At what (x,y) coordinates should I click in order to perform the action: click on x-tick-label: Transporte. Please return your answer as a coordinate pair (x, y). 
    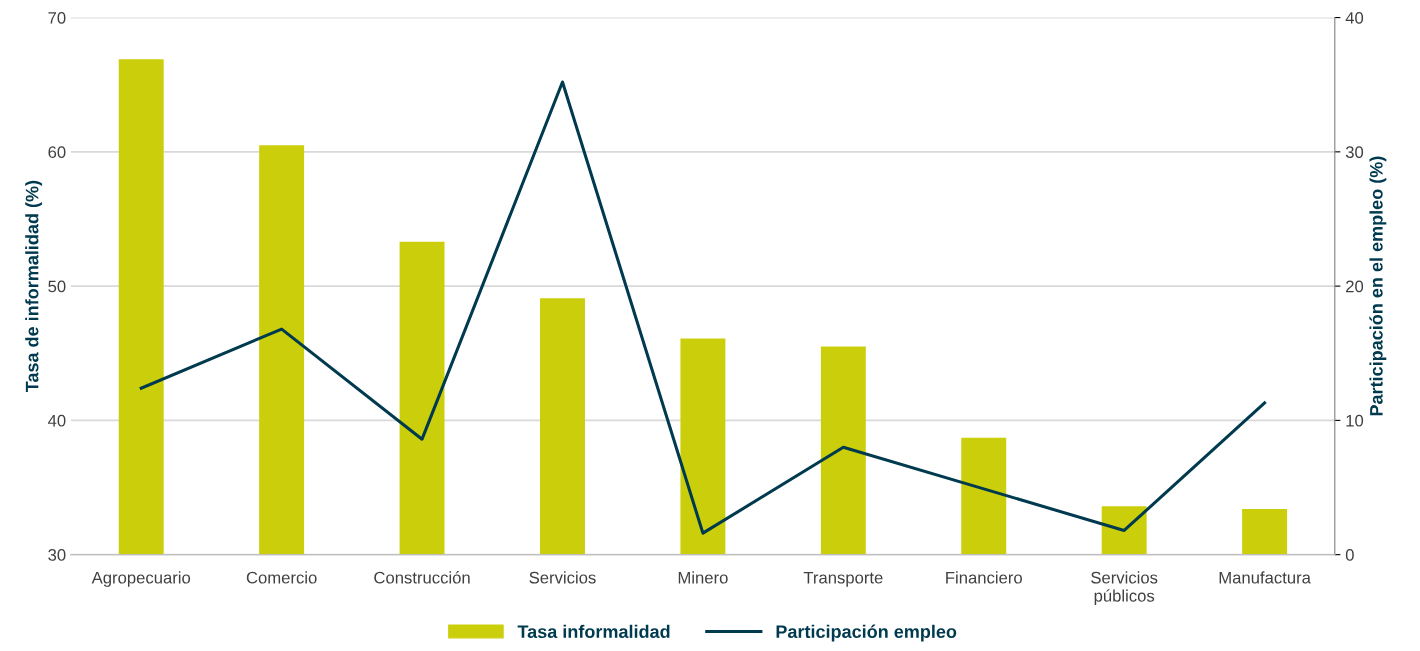
    Looking at the image, I should click on (843, 579).